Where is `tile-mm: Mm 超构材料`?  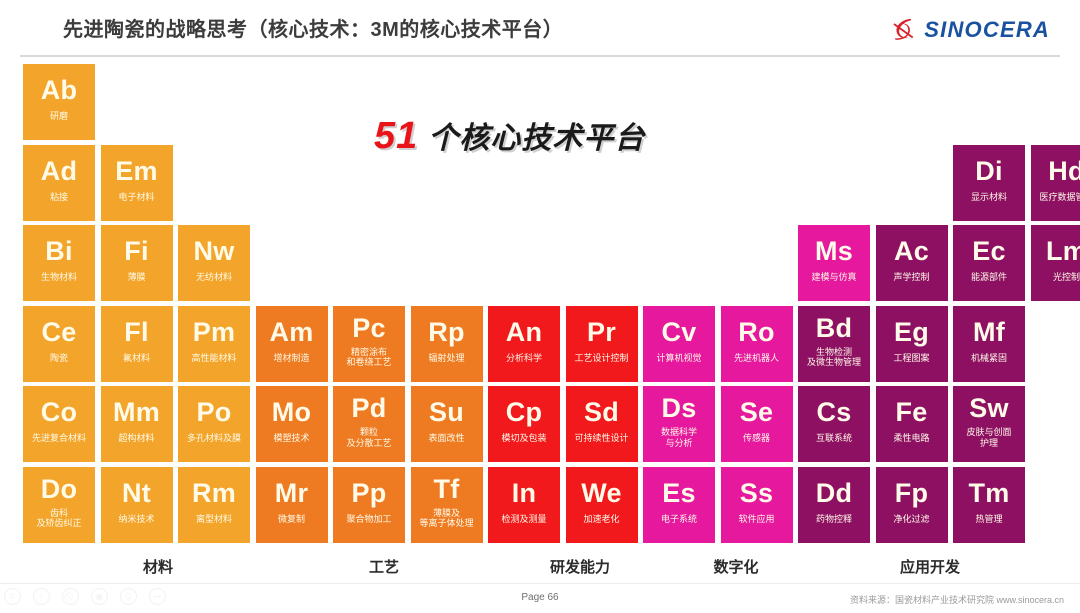 tile-mm: Mm 超构材料 is located at coordinates (136, 424).